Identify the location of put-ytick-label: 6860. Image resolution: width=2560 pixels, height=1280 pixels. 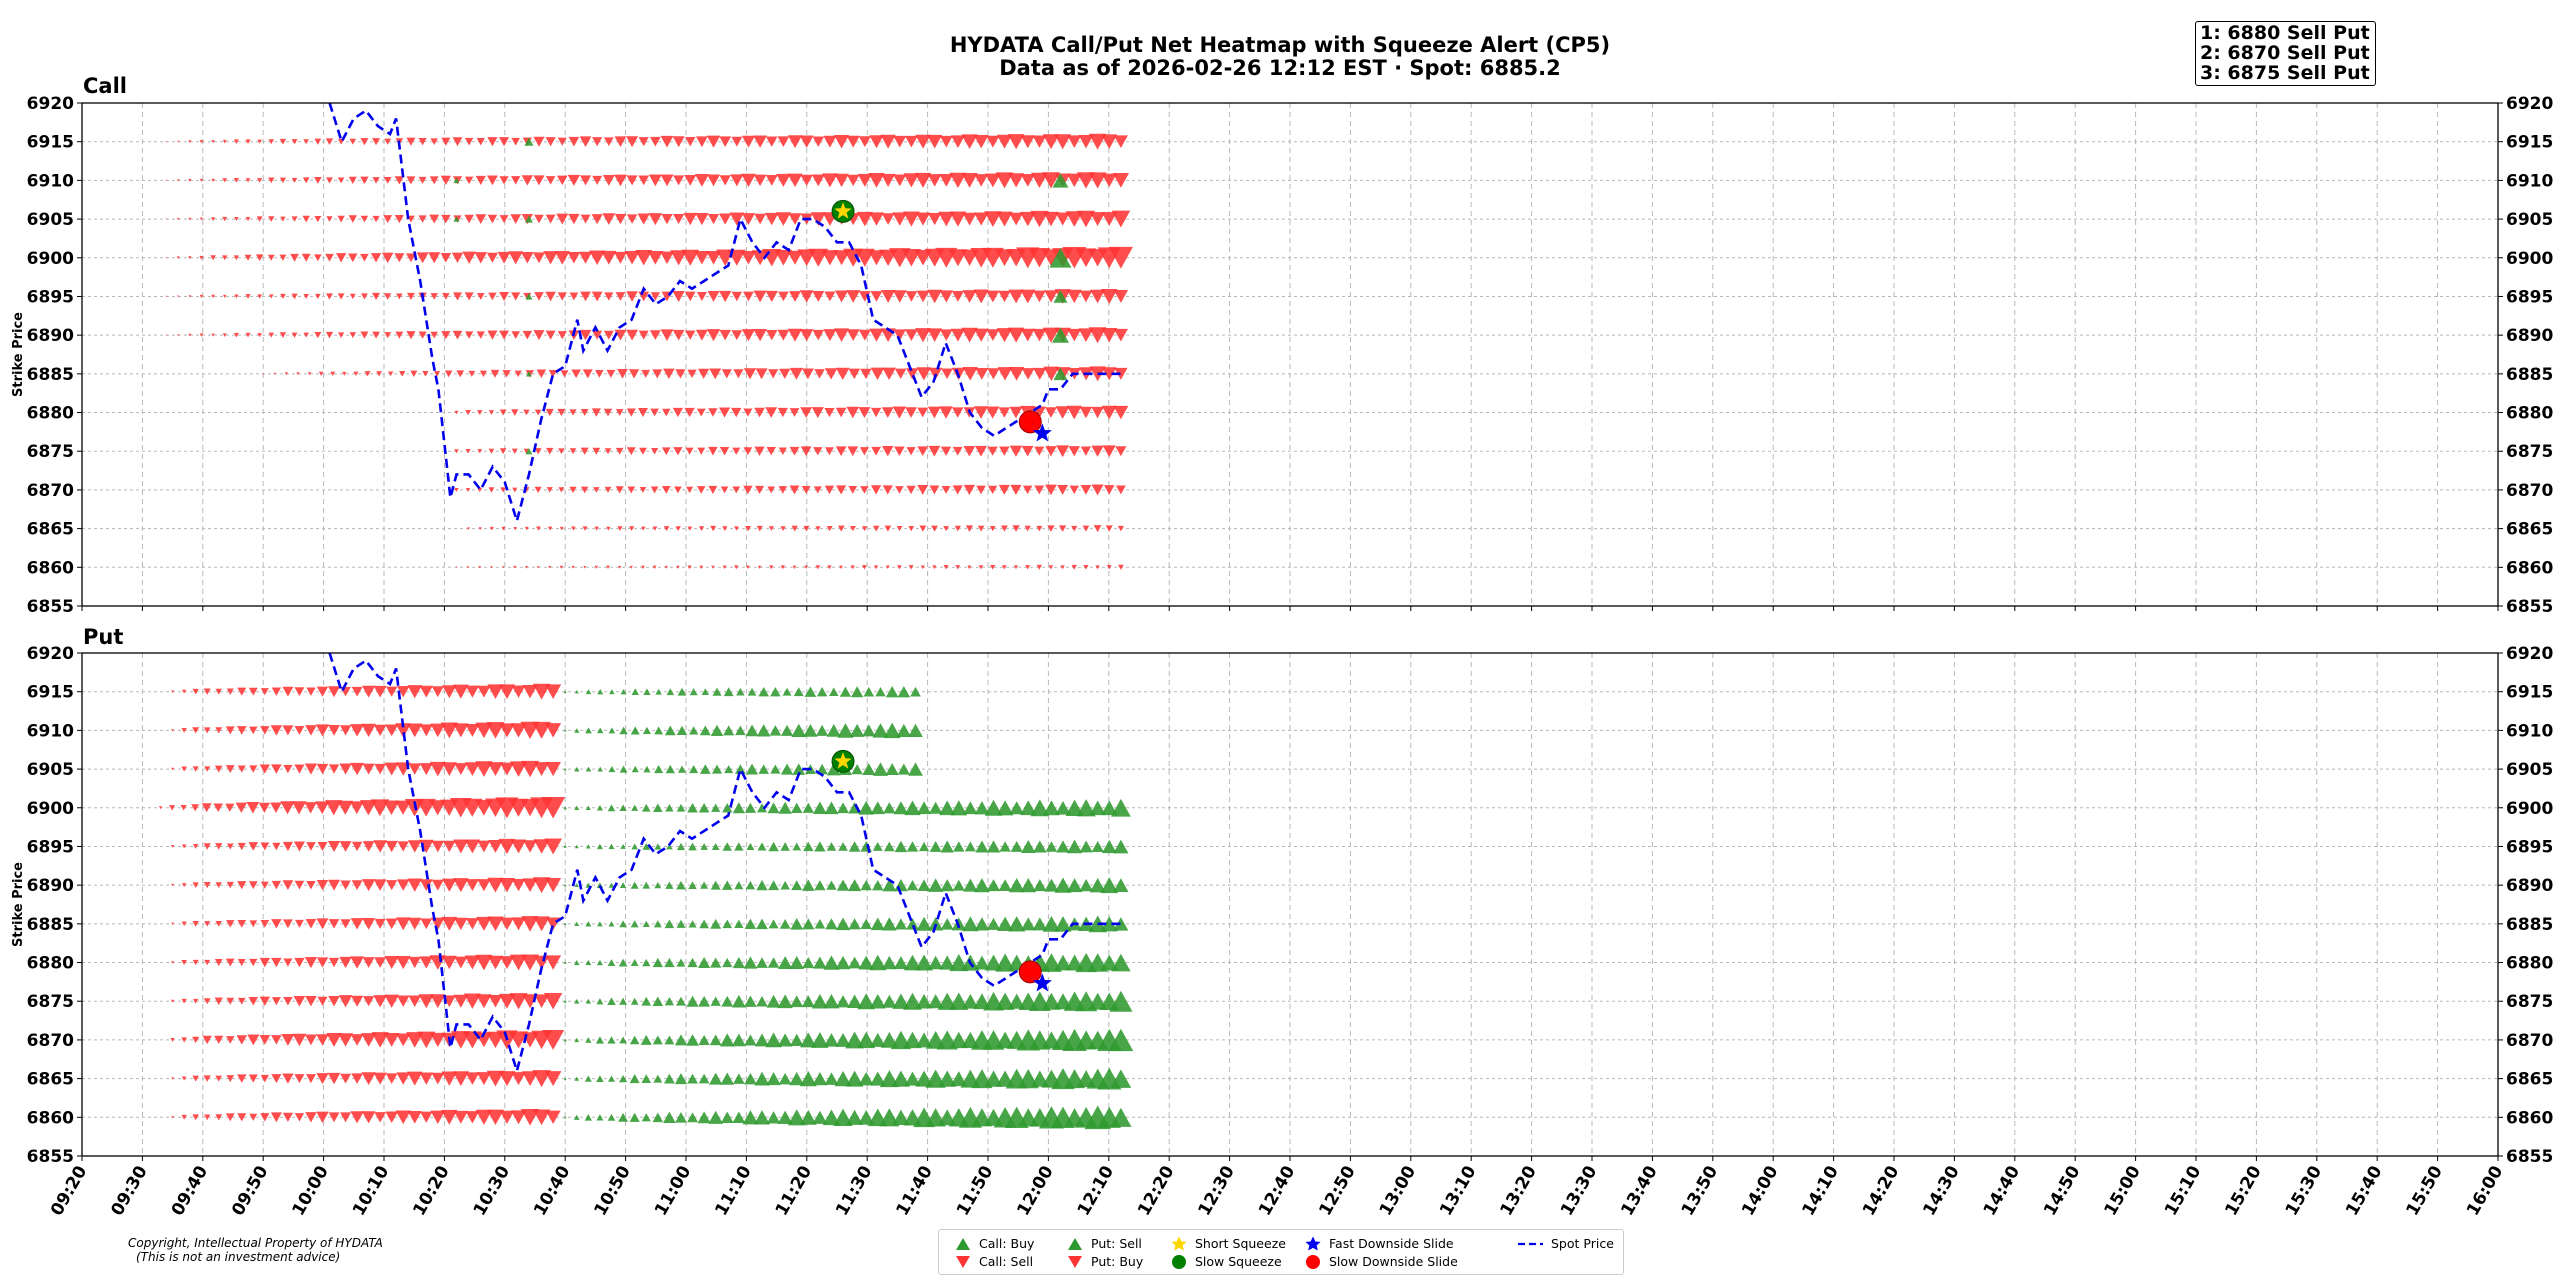
(50, 1118).